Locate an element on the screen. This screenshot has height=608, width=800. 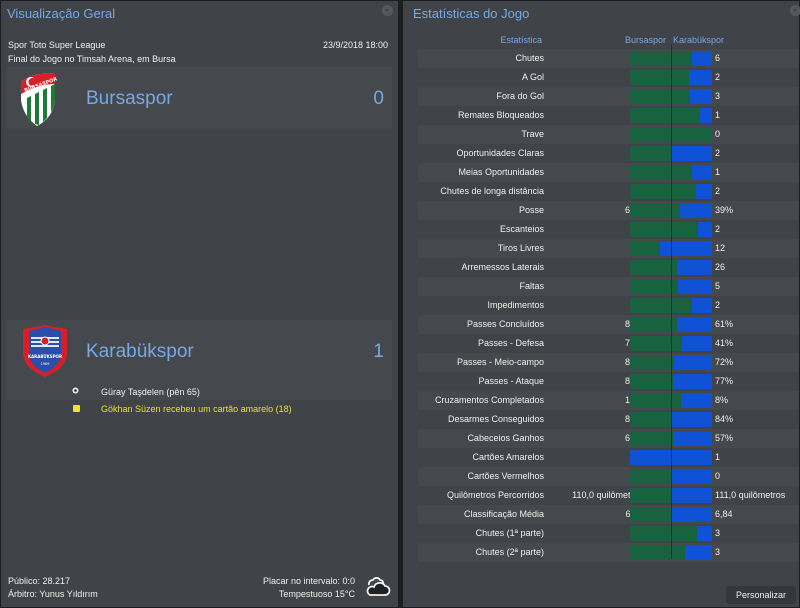
stat-away-value: 84% is located at coordinates (724, 419).